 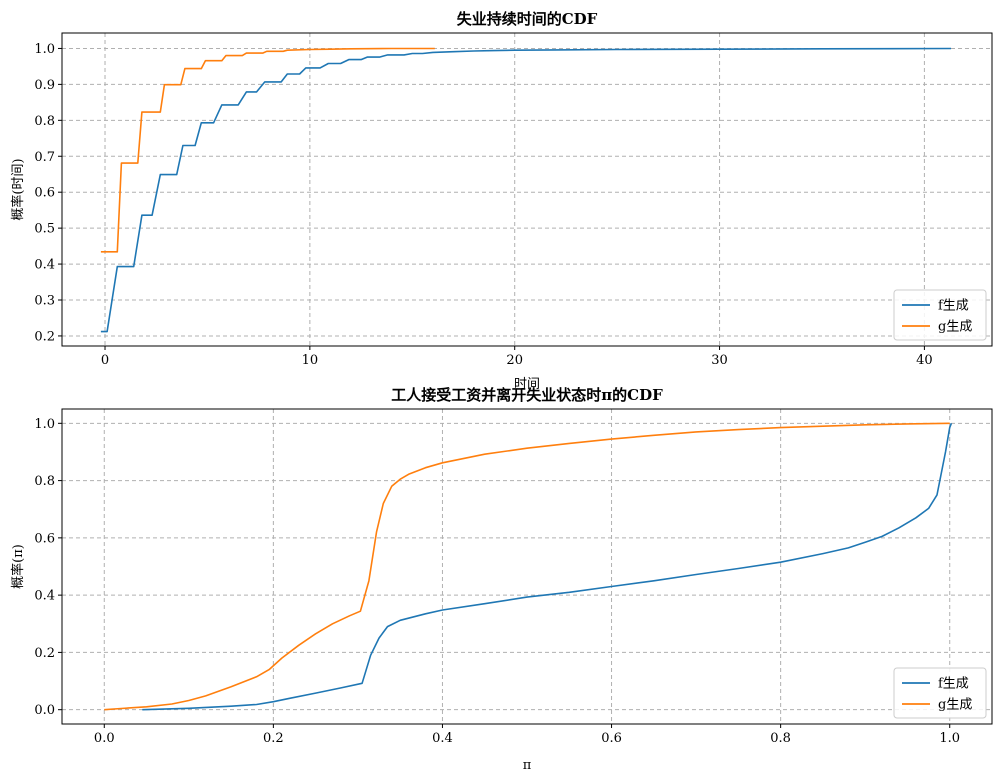 What do you see at coordinates (780, 738) in the screenshot?
I see `x-tick-label: 0.8` at bounding box center [780, 738].